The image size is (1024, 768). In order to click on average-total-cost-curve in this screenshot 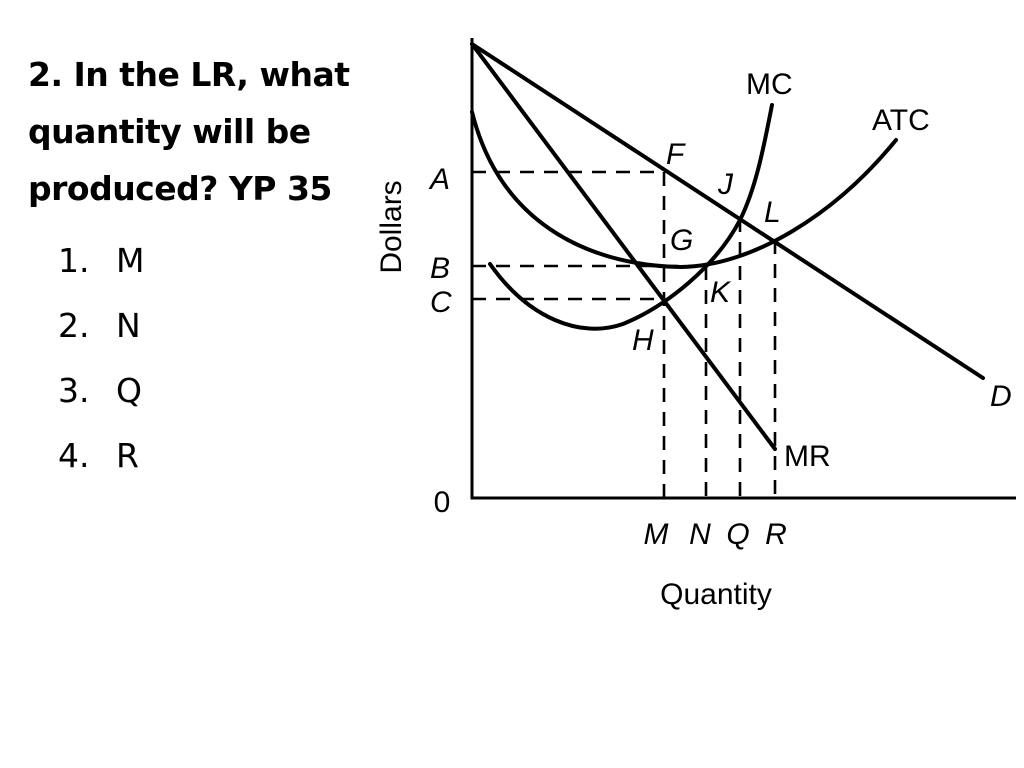, I will do `click(684, 190)`.